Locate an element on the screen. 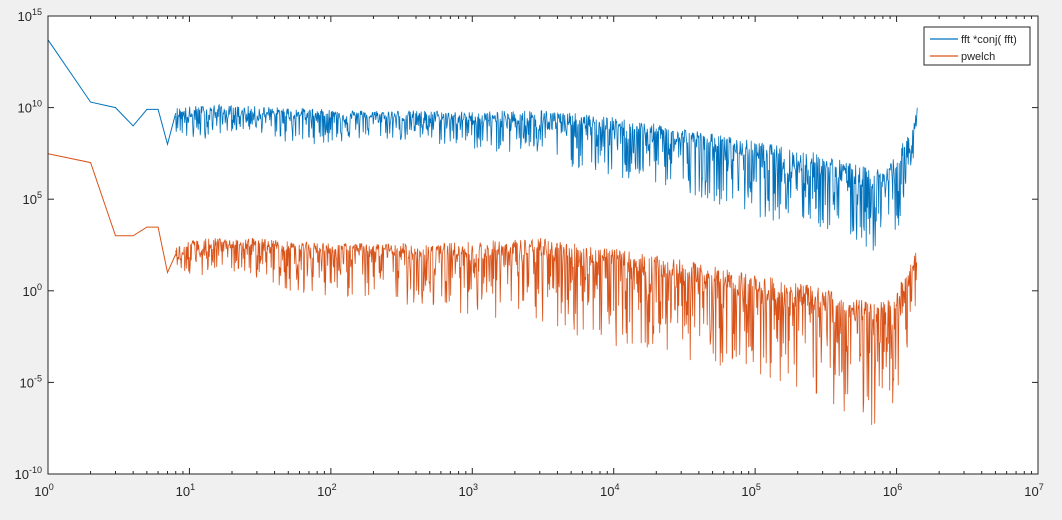 This screenshot has width=1062, height=520. legend-box is located at coordinates (977, 46).